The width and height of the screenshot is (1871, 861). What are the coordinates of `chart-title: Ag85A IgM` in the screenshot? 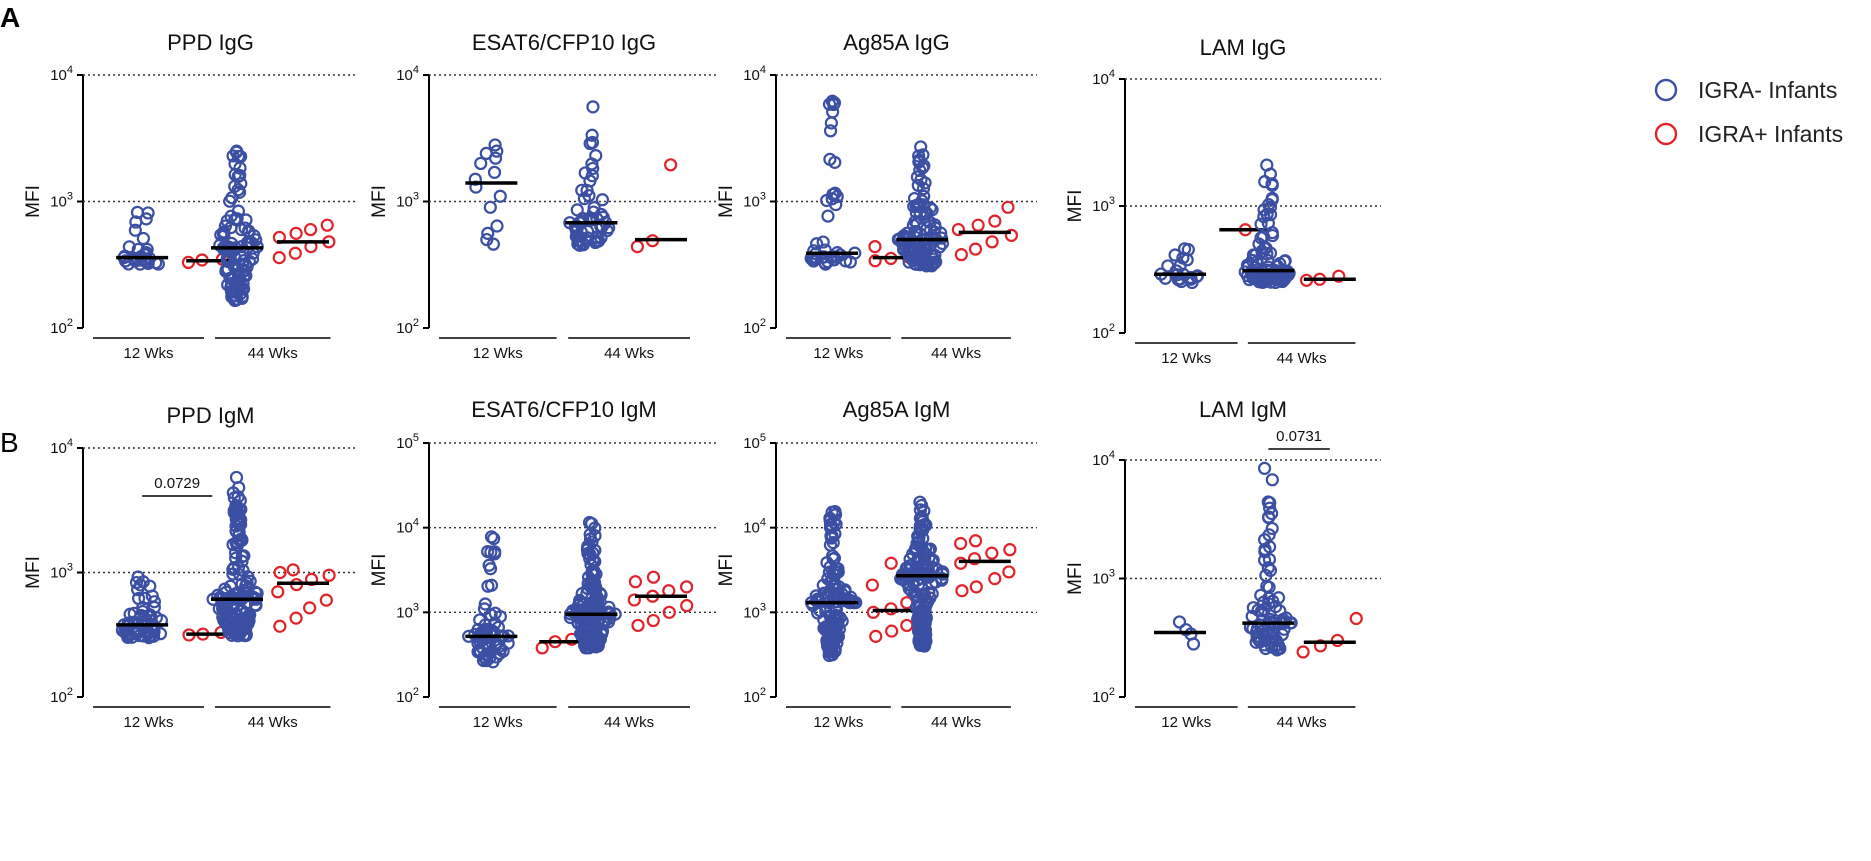 It's located at (897, 409).